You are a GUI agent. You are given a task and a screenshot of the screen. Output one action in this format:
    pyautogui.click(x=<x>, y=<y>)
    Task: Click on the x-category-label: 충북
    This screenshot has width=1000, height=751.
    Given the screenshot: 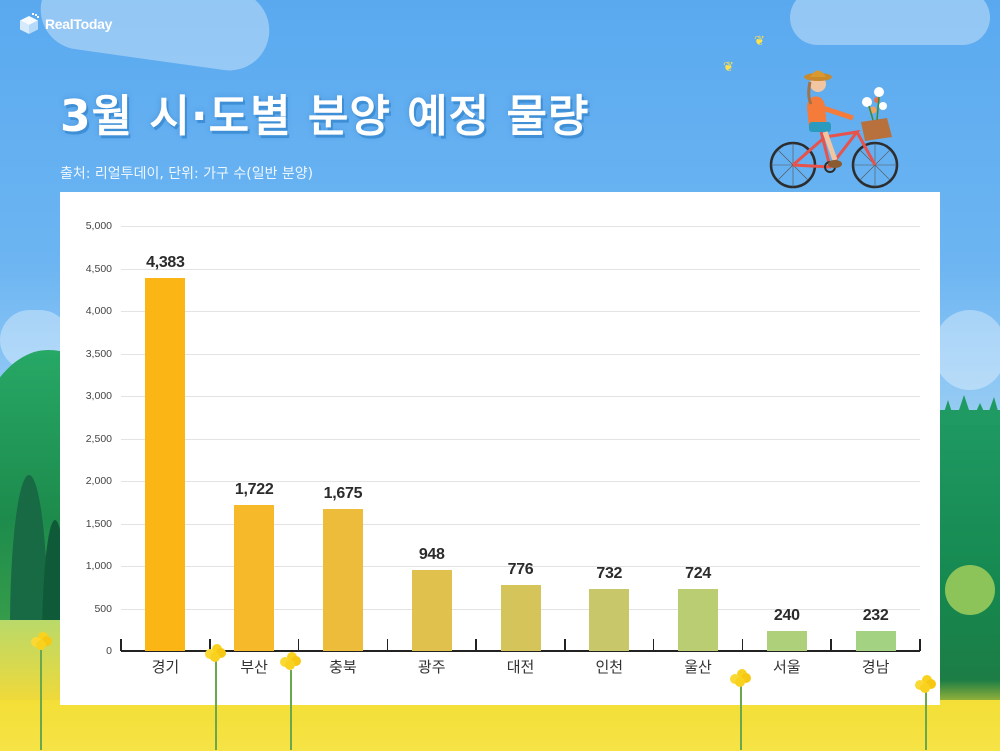 What is the action you would take?
    pyautogui.click(x=343, y=667)
    